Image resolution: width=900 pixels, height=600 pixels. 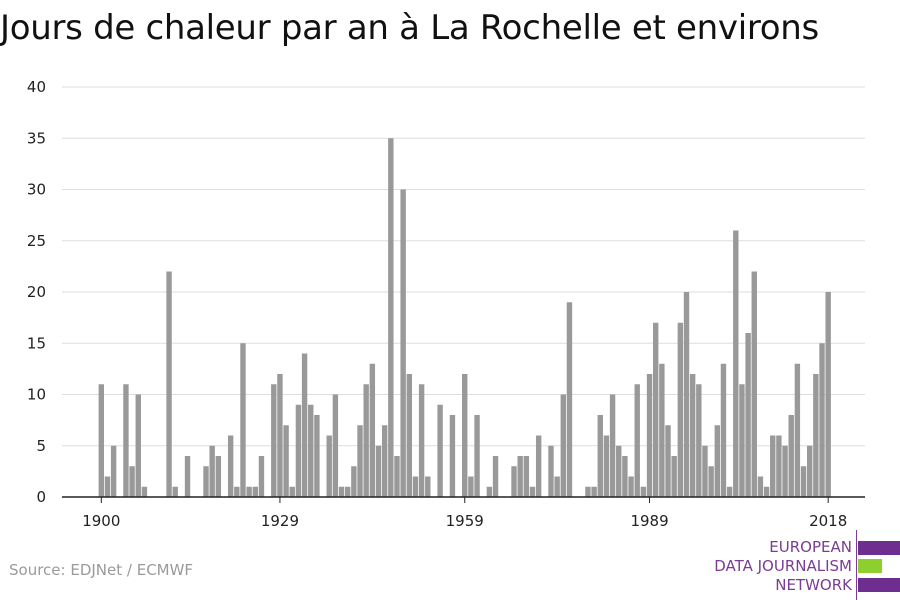 I want to click on bar-2011, so click(x=785, y=471).